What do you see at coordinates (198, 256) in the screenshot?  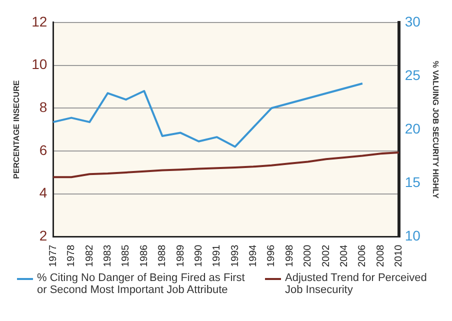 I see `x-tick-label: 1990` at bounding box center [198, 256].